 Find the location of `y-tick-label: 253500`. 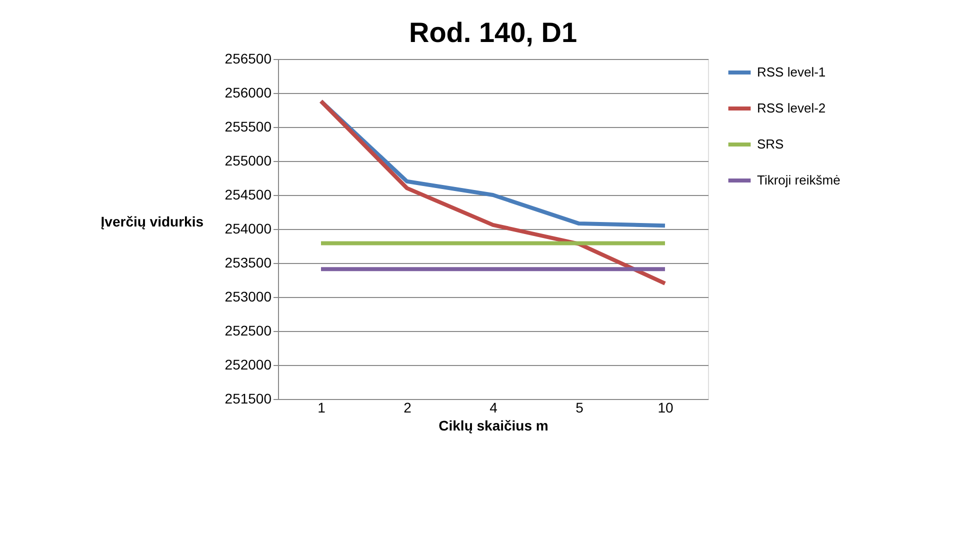

y-tick-label: 253500 is located at coordinates (248, 262).